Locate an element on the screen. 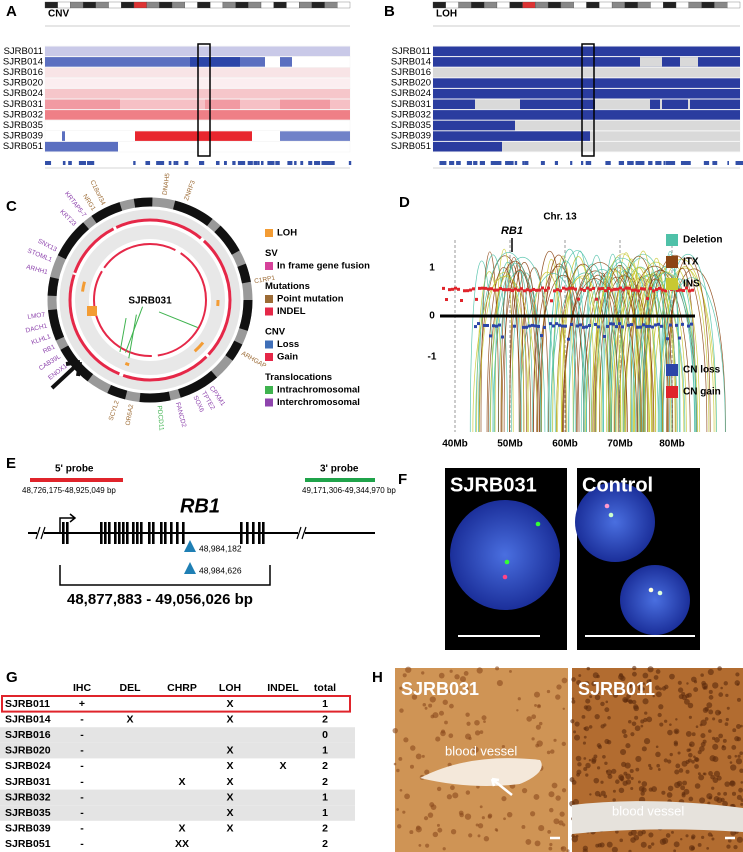  legend-label: Interchromosomal is located at coordinates (318, 402).